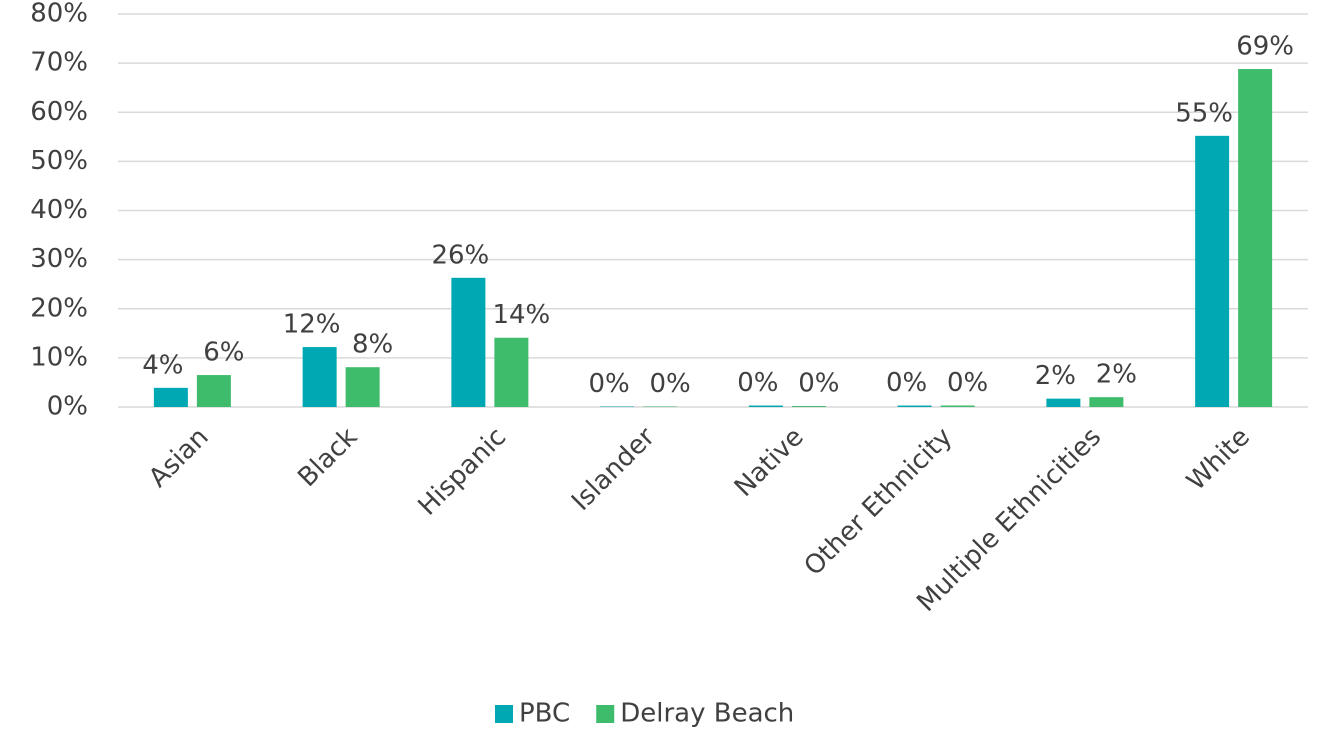 The width and height of the screenshot is (1338, 731). What do you see at coordinates (327, 457) in the screenshot?
I see `x-tick-label: Black` at bounding box center [327, 457].